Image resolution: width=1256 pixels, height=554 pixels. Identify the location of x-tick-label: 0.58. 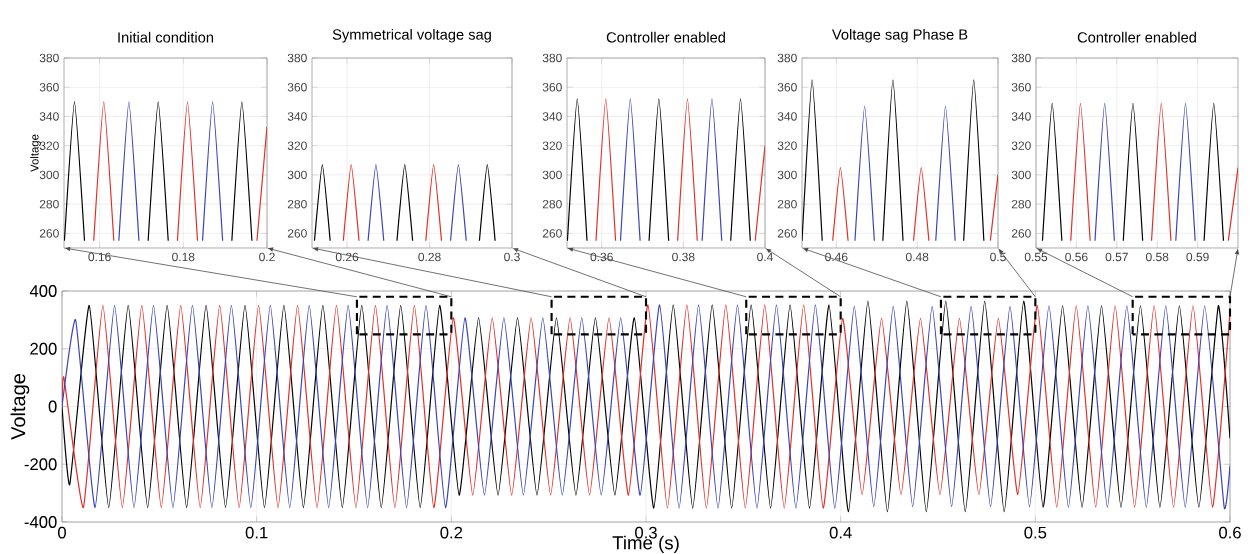
(1157, 257).